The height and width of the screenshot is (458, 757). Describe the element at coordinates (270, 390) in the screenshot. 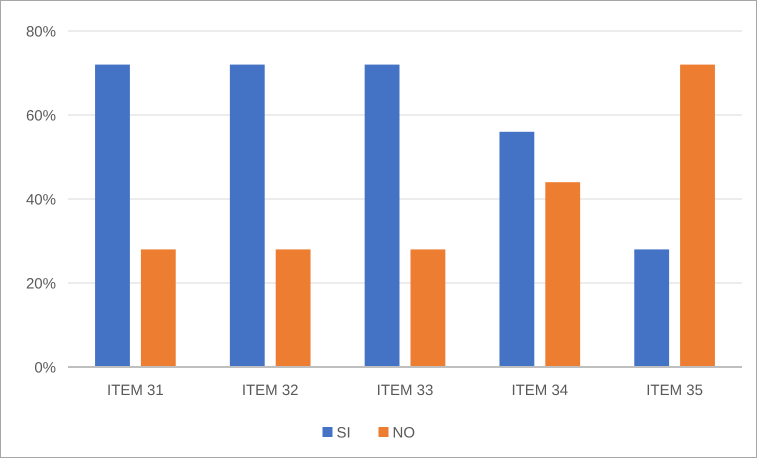

I see `x-tick-label: ITEM 32` at that location.